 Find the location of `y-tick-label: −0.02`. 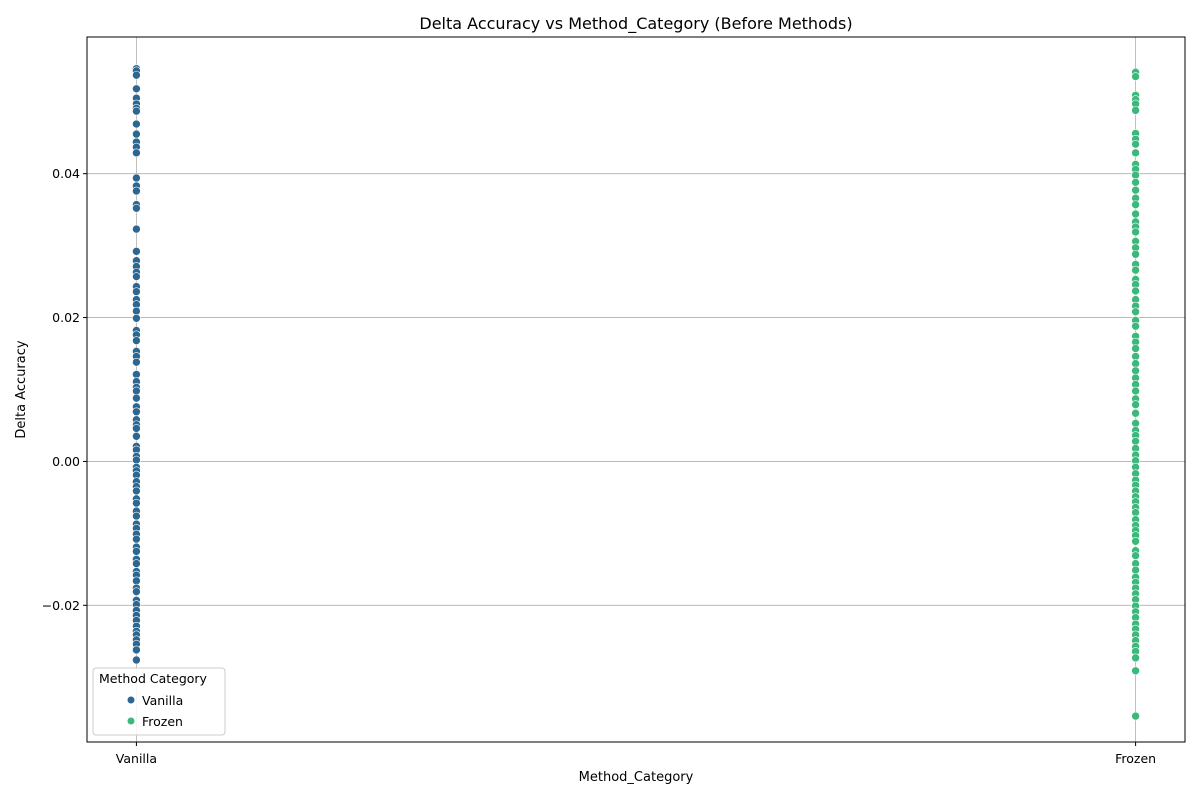

y-tick-label: −0.02 is located at coordinates (61, 605).